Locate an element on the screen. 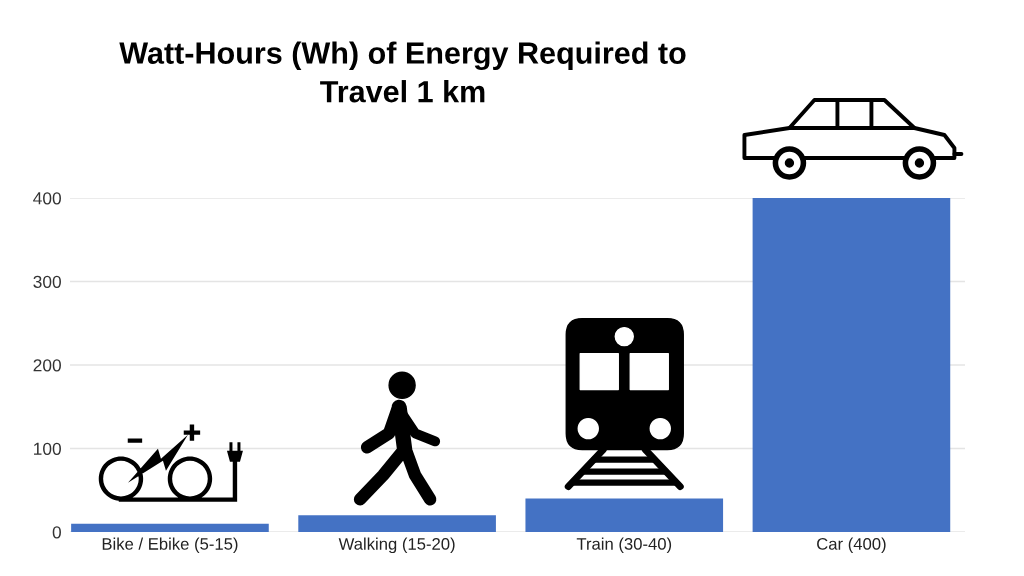 The width and height of the screenshot is (1024, 576). y-tick-label: 300 is located at coordinates (47, 281).